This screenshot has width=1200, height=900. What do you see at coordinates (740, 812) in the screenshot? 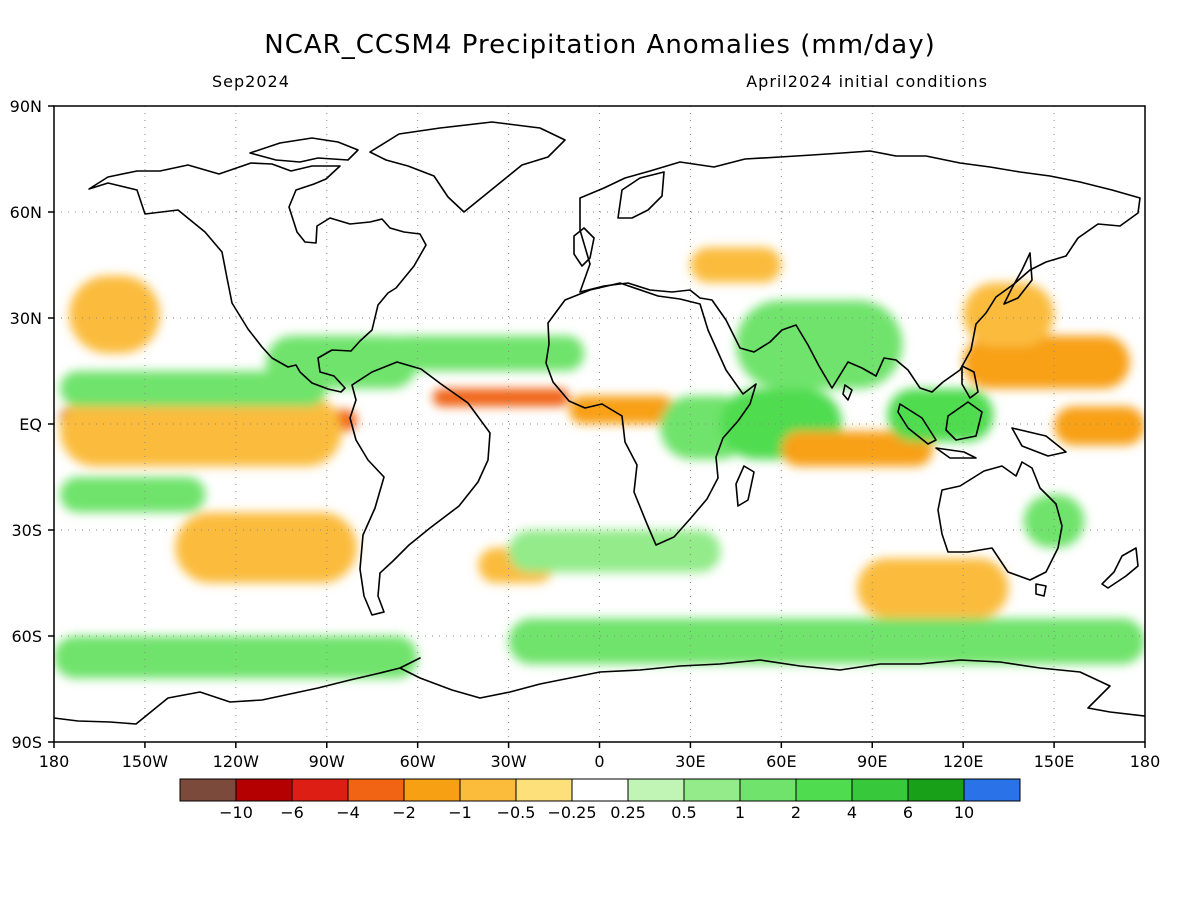
I see `colorbar-label: 1` at bounding box center [740, 812].